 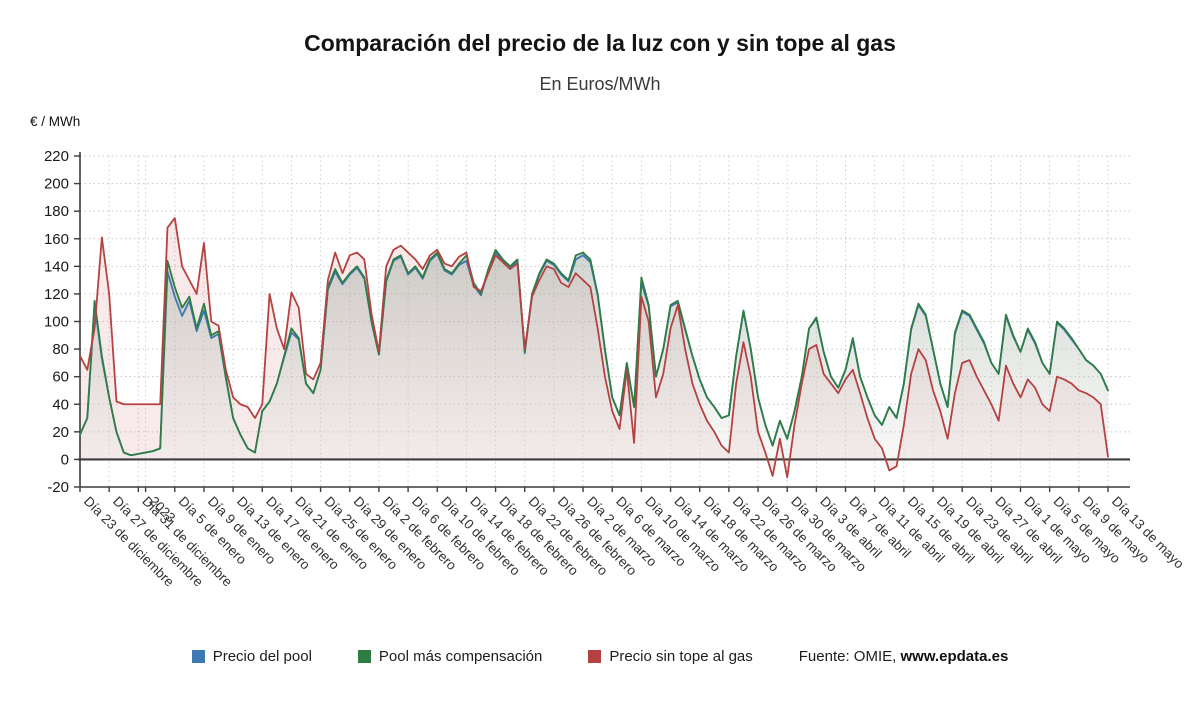 What do you see at coordinates (58, 487) in the screenshot?
I see `svg-text: -20` at bounding box center [58, 487].